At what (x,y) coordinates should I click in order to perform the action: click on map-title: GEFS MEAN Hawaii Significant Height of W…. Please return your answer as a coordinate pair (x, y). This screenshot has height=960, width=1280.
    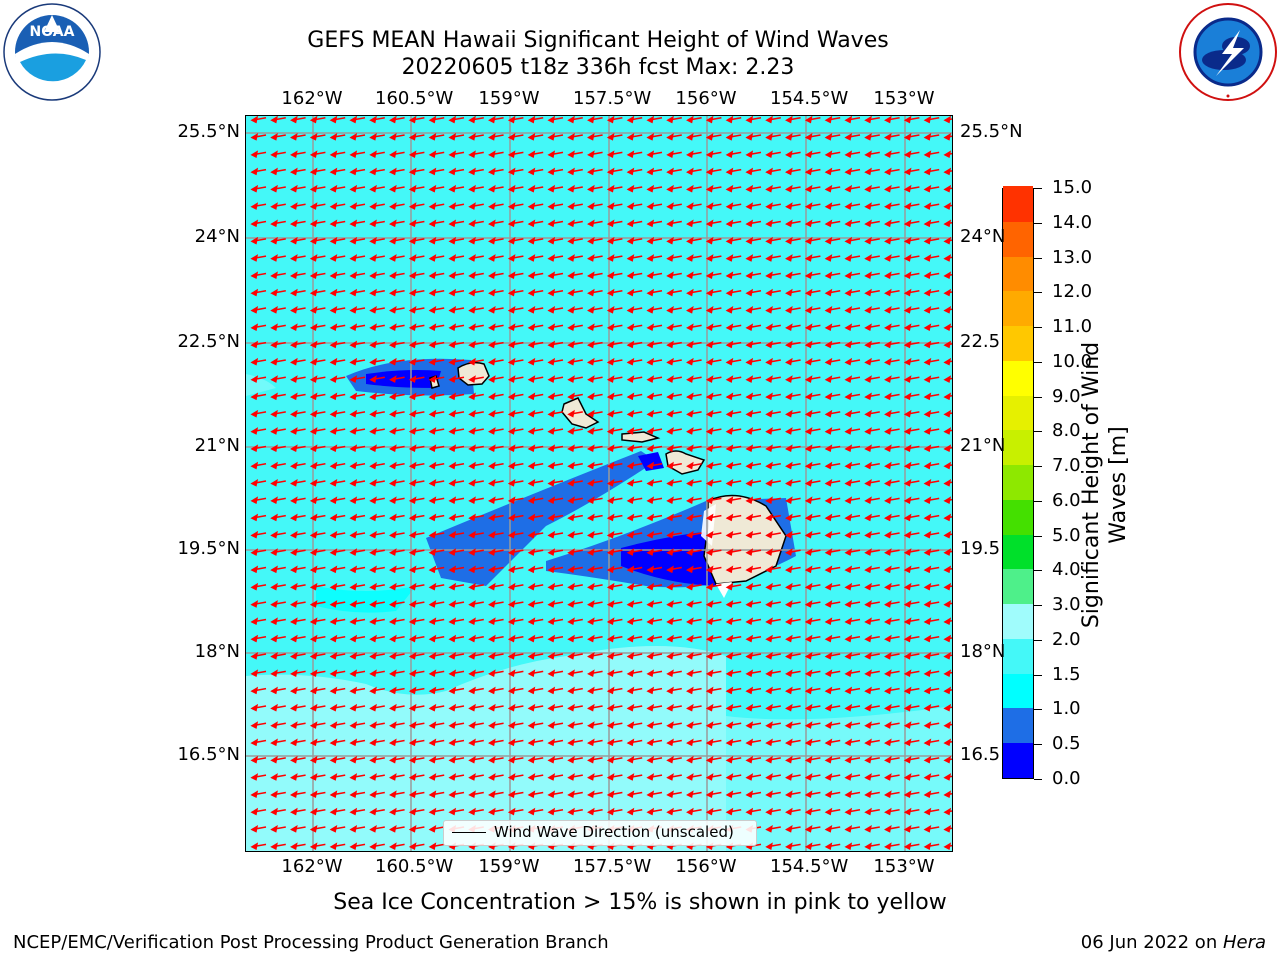
    Looking at the image, I should click on (598, 40).